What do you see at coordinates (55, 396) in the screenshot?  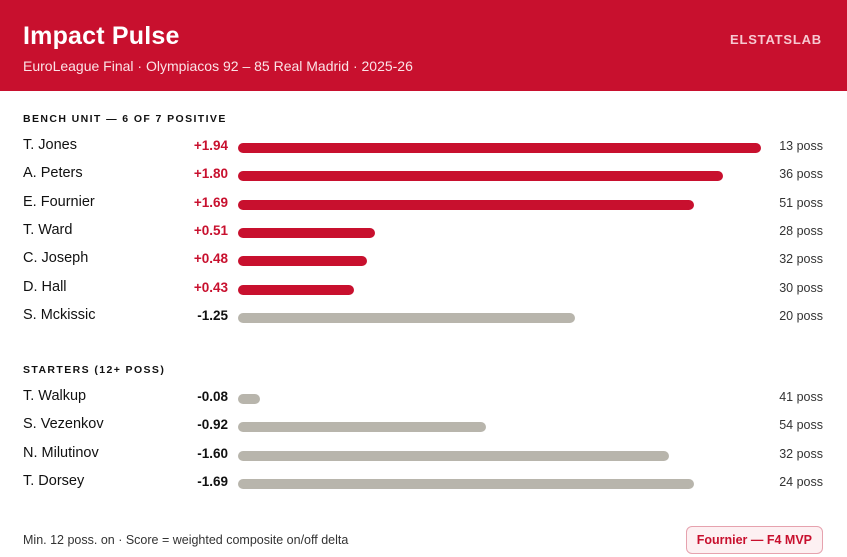 I see `player-name: T. Walkup` at bounding box center [55, 396].